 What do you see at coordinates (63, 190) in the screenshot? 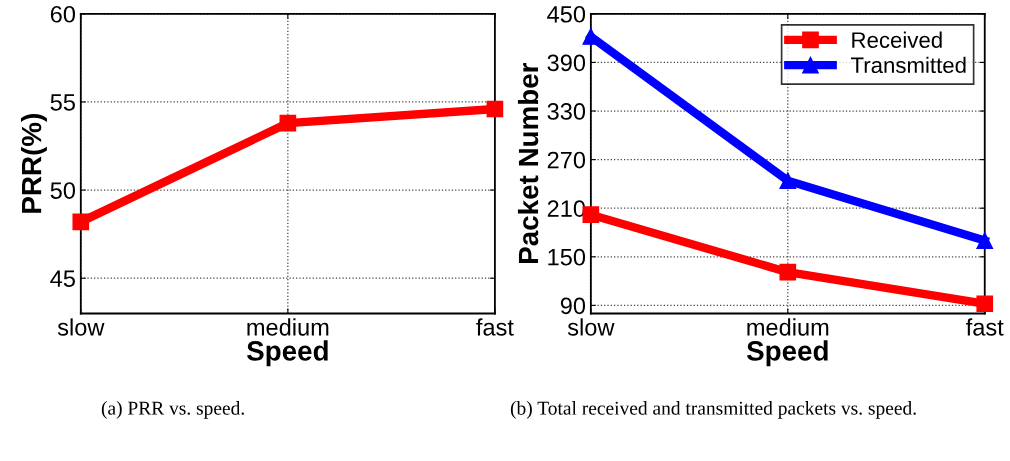
I see `y-tick-label: 50` at bounding box center [63, 190].